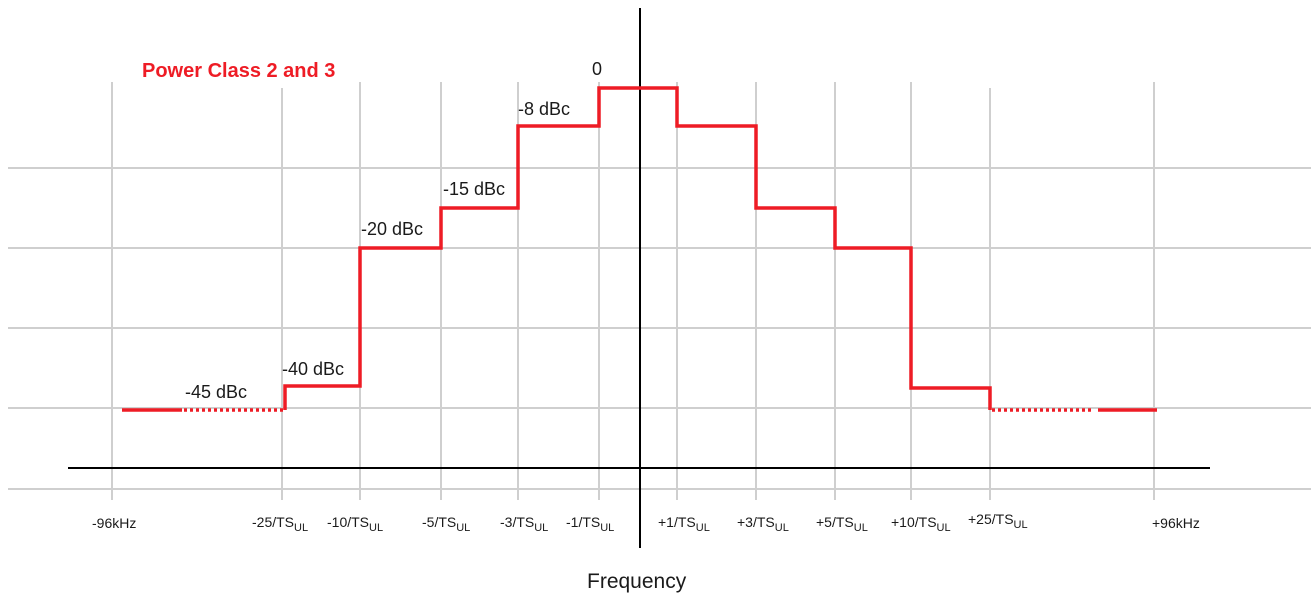 This screenshot has width=1311, height=594. Describe the element at coordinates (114, 523) in the screenshot. I see `tick-label: -96kHz` at that location.